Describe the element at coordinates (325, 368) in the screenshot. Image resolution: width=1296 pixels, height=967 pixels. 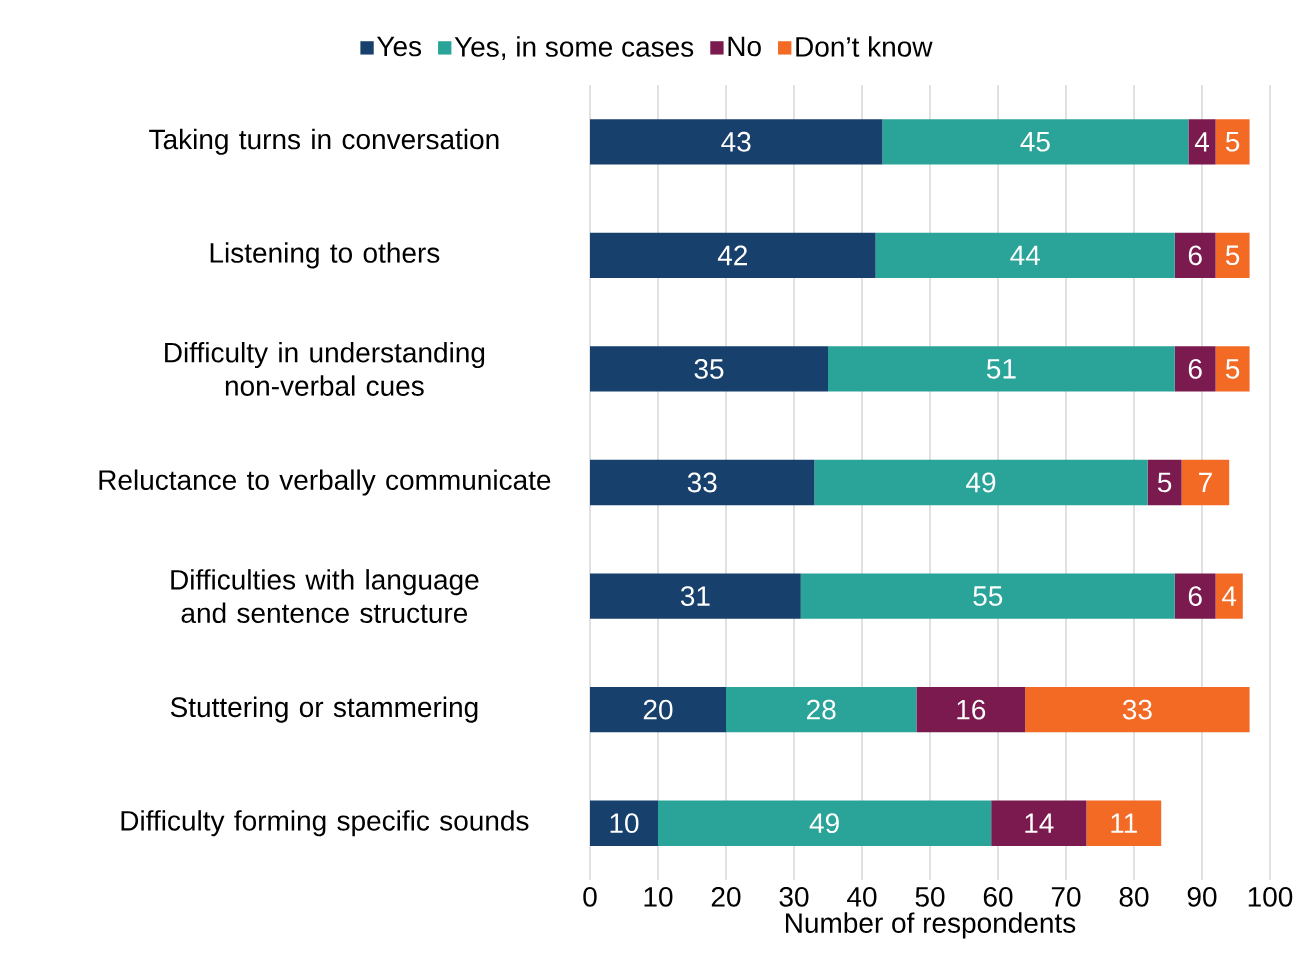
I see `y-tick-label: Difficulty in understanding non-verbal cues` at that location.